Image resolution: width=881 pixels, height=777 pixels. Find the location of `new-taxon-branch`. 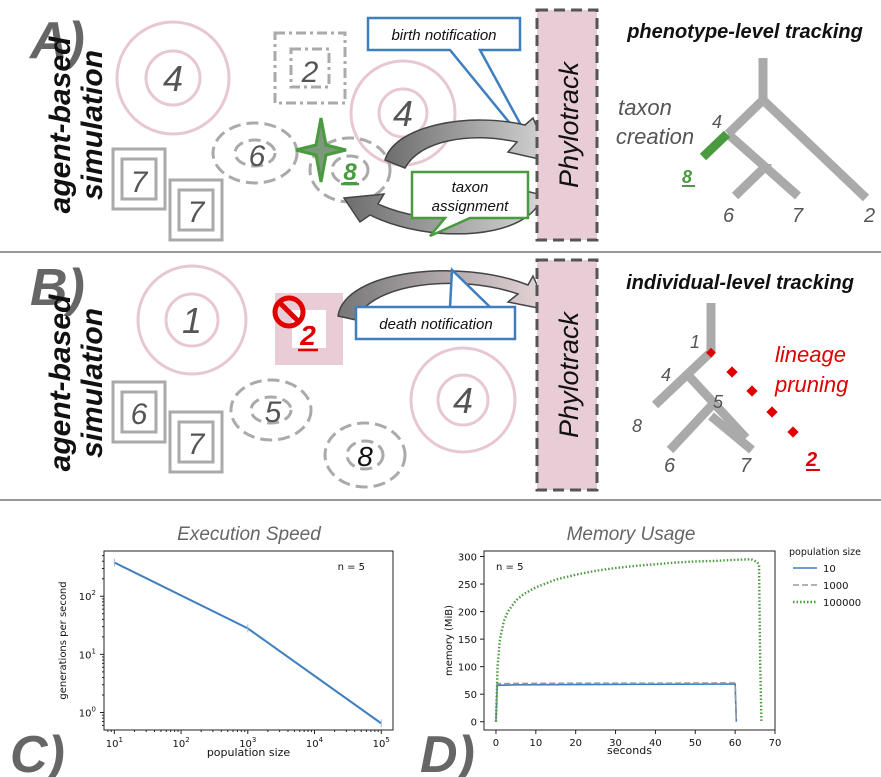

new-taxon-branch is located at coordinates (715, 145).